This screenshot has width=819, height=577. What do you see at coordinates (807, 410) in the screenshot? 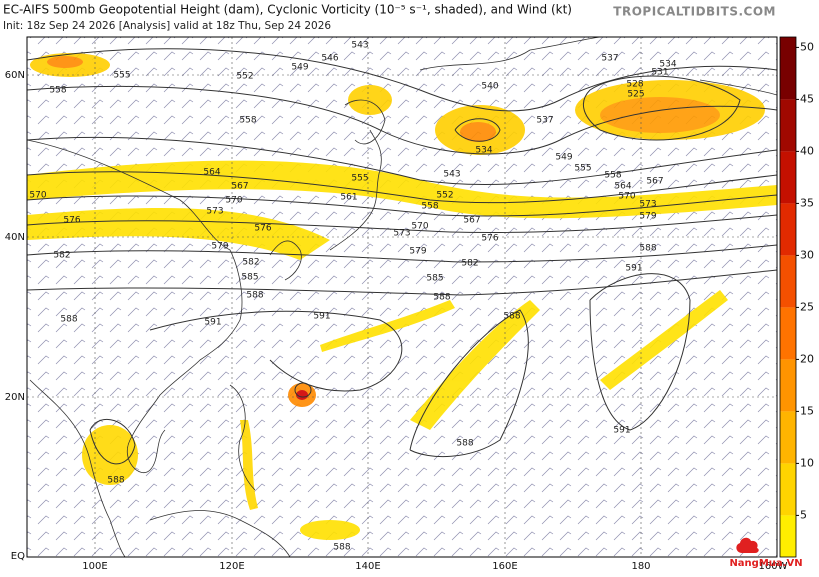
I see `colorbar-tick-label: 15` at bounding box center [807, 410].